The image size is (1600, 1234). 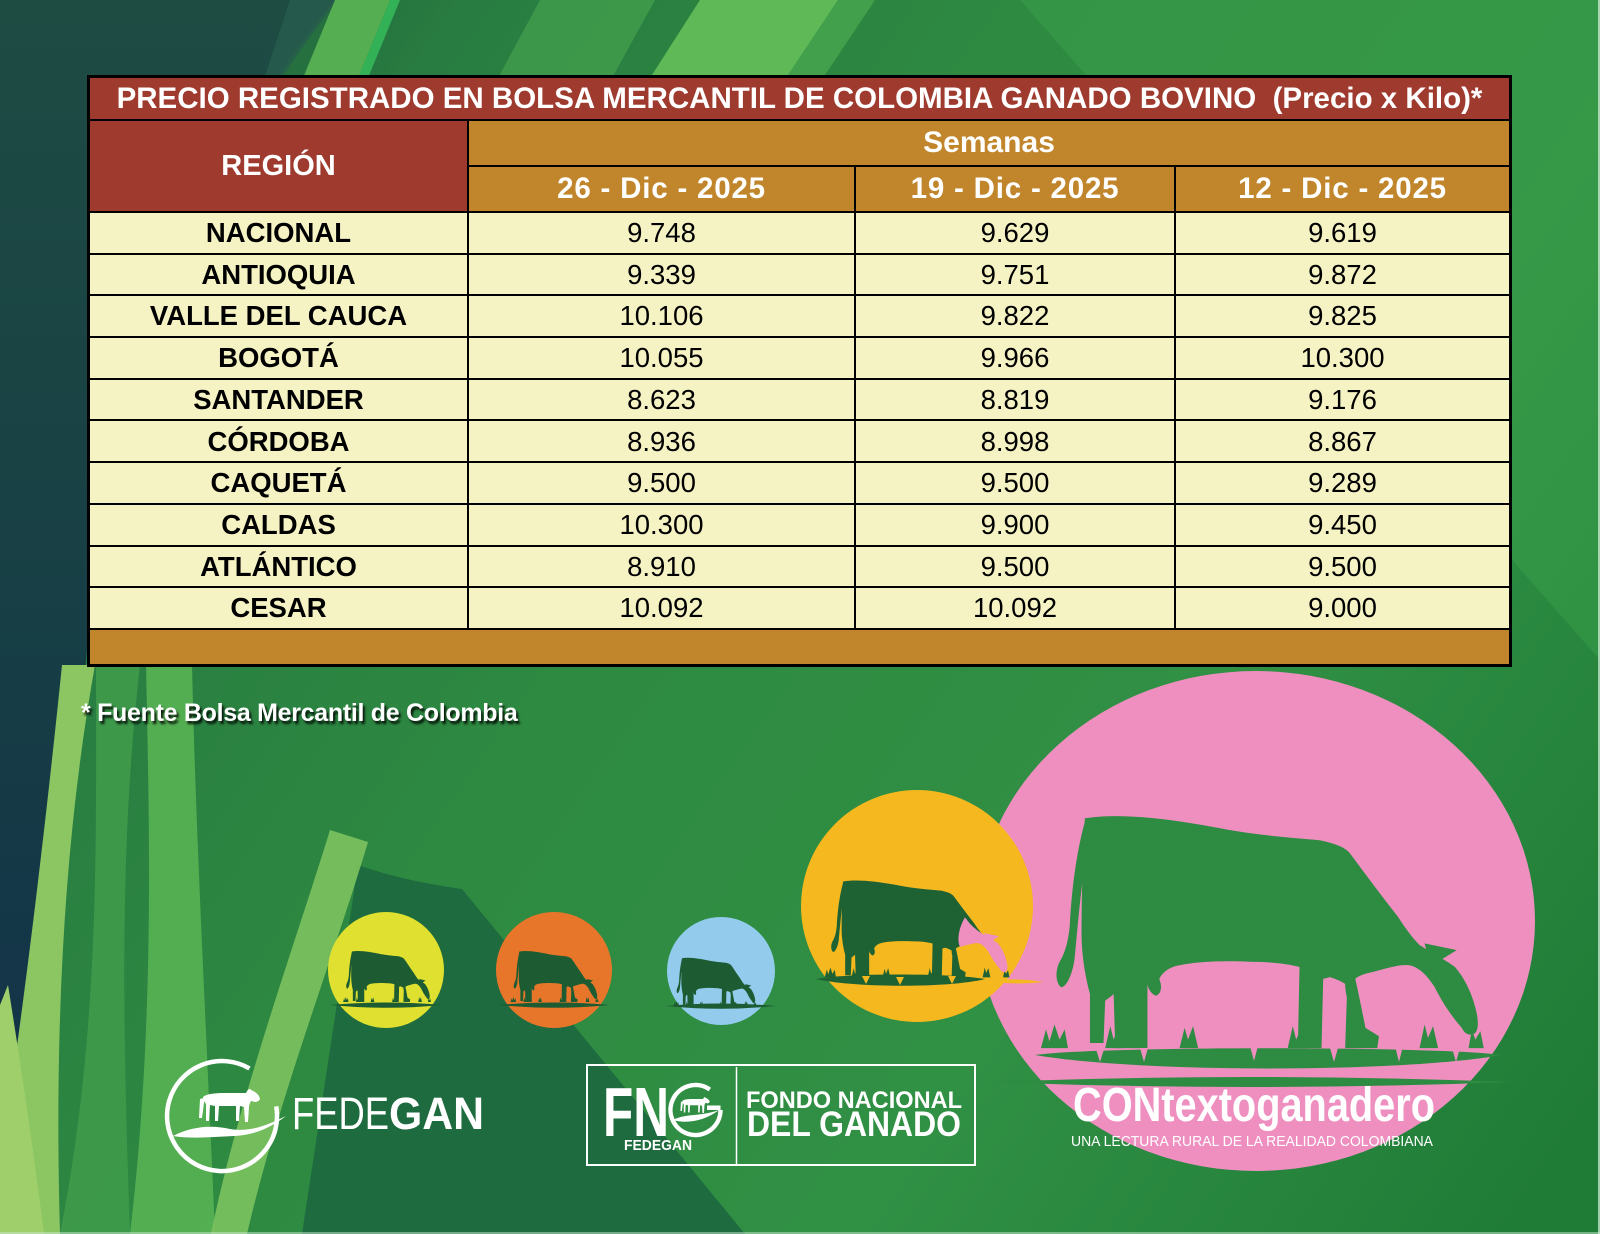 What do you see at coordinates (854, 1124) in the screenshot?
I see `svg-text: DEL GANADO` at bounding box center [854, 1124].